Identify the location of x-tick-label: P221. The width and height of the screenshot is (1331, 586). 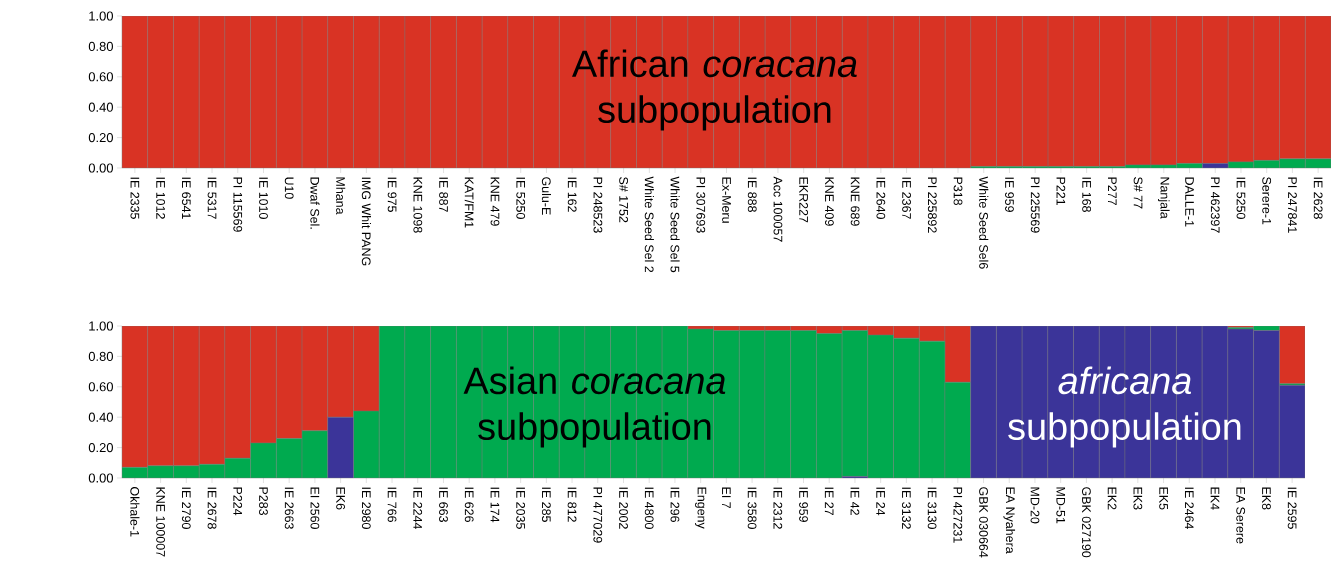
(1061, 191).